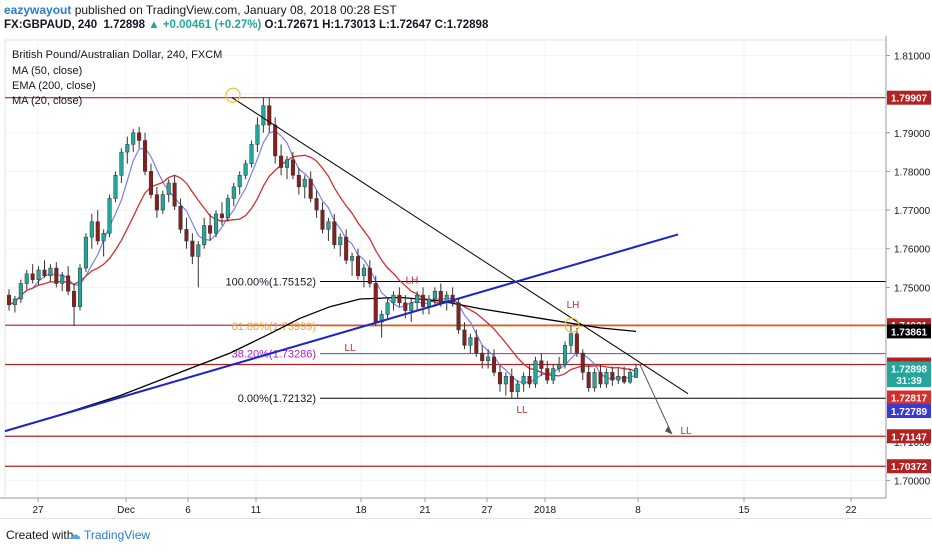  Describe the element at coordinates (384, 25) in the screenshot. I see `ohlc-low-label: L:` at that location.